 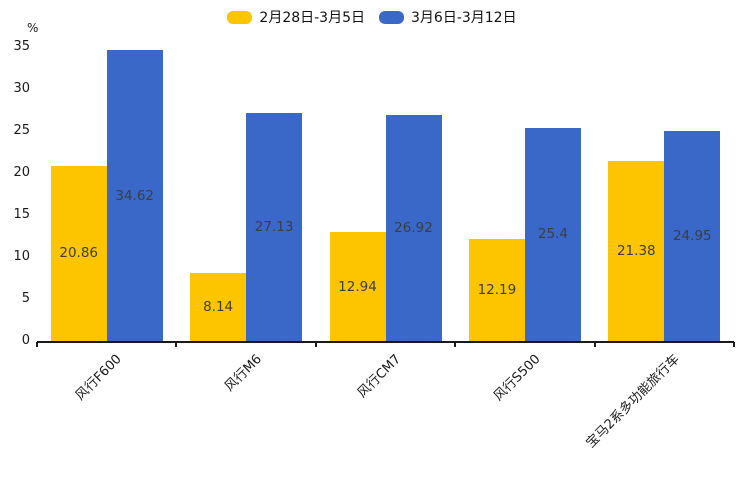 I want to click on bar-value-label: 21.38, so click(x=636, y=251).